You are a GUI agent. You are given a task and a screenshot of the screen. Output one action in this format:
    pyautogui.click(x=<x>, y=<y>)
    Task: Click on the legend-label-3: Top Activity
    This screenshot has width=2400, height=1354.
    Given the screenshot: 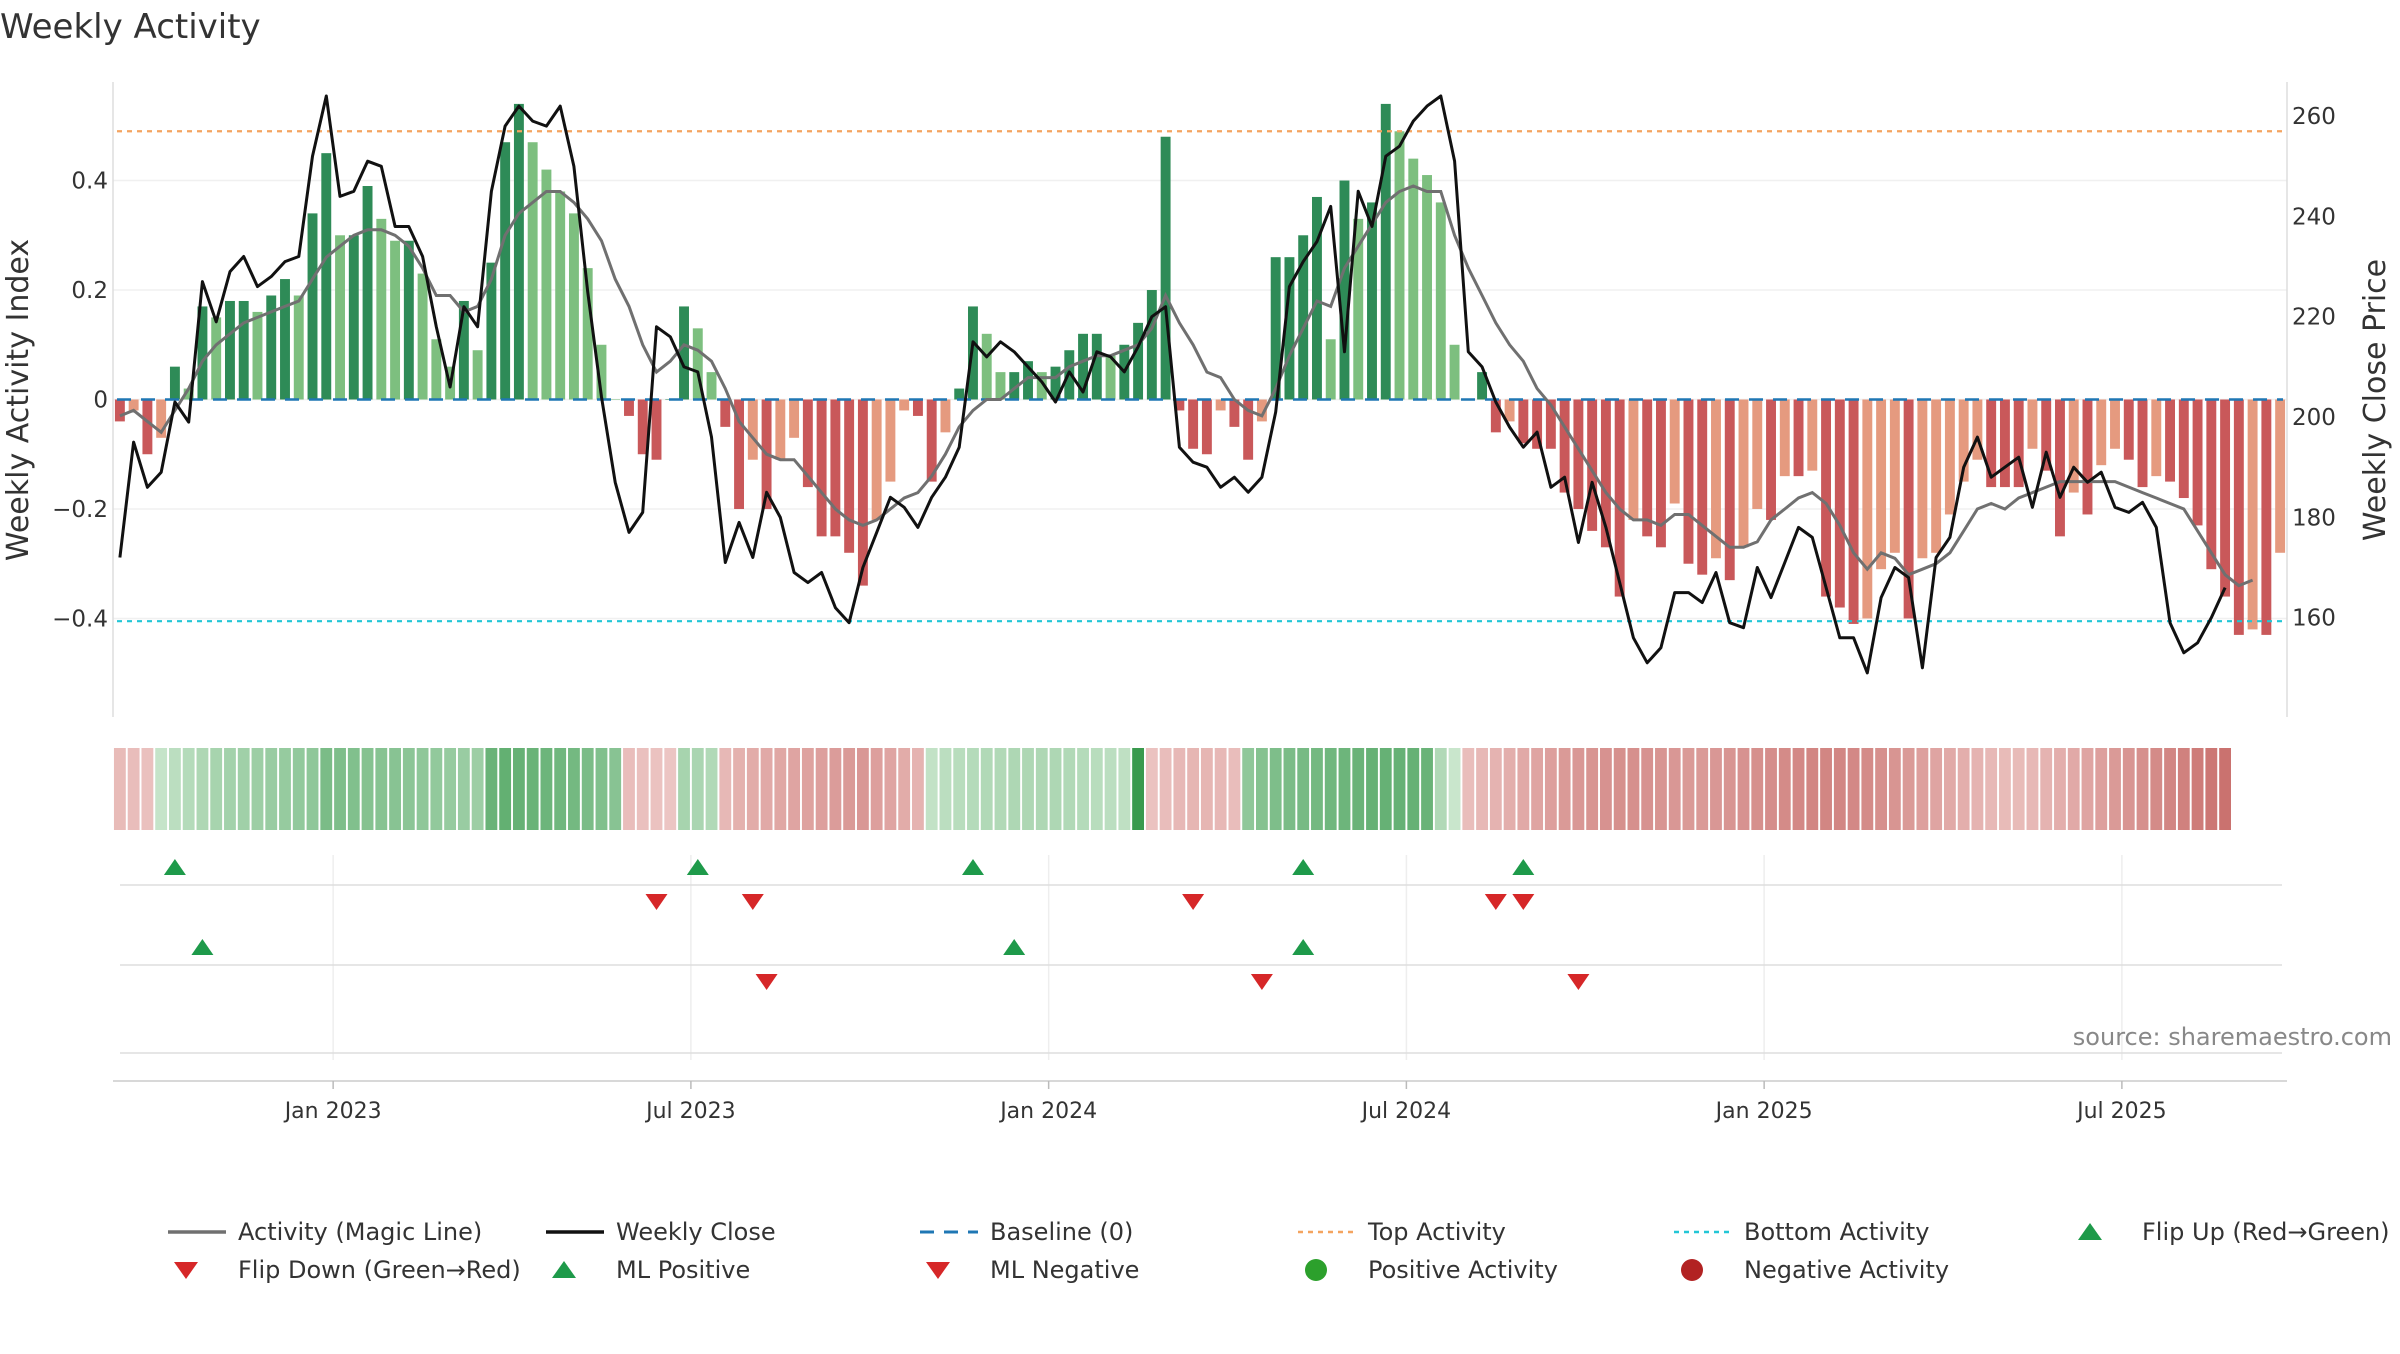 What is the action you would take?
    pyautogui.click(x=1436, y=1232)
    